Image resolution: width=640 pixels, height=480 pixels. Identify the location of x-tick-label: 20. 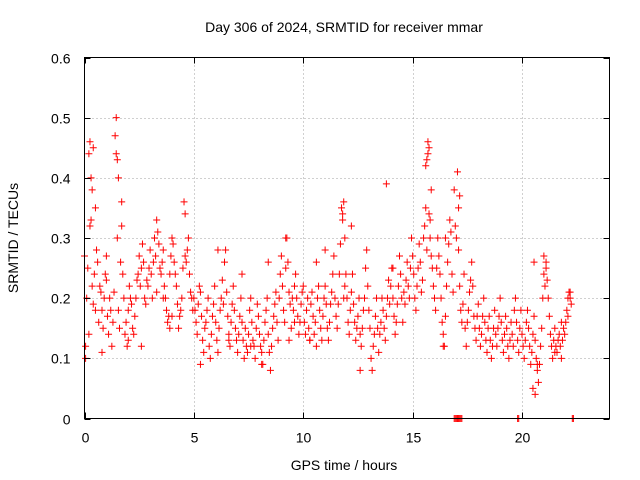
(523, 438).